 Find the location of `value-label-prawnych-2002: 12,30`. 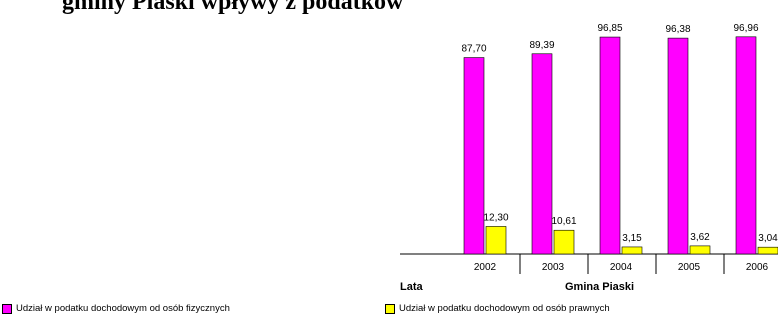

value-label-prawnych-2002: 12,30 is located at coordinates (495, 217).